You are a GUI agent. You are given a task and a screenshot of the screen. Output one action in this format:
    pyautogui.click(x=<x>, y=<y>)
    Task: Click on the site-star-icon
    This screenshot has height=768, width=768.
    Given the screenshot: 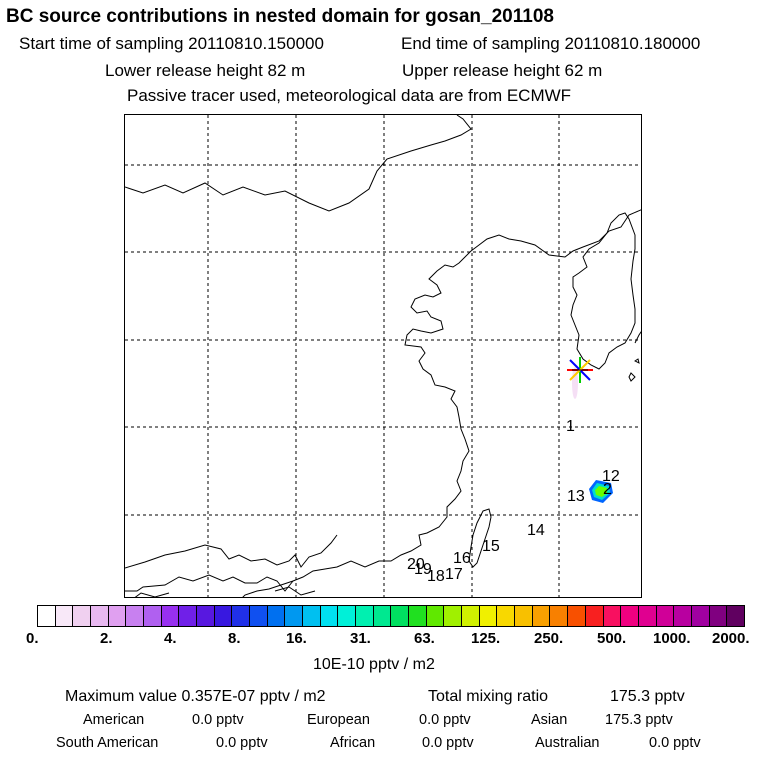 What is the action you would take?
    pyautogui.click(x=580, y=370)
    